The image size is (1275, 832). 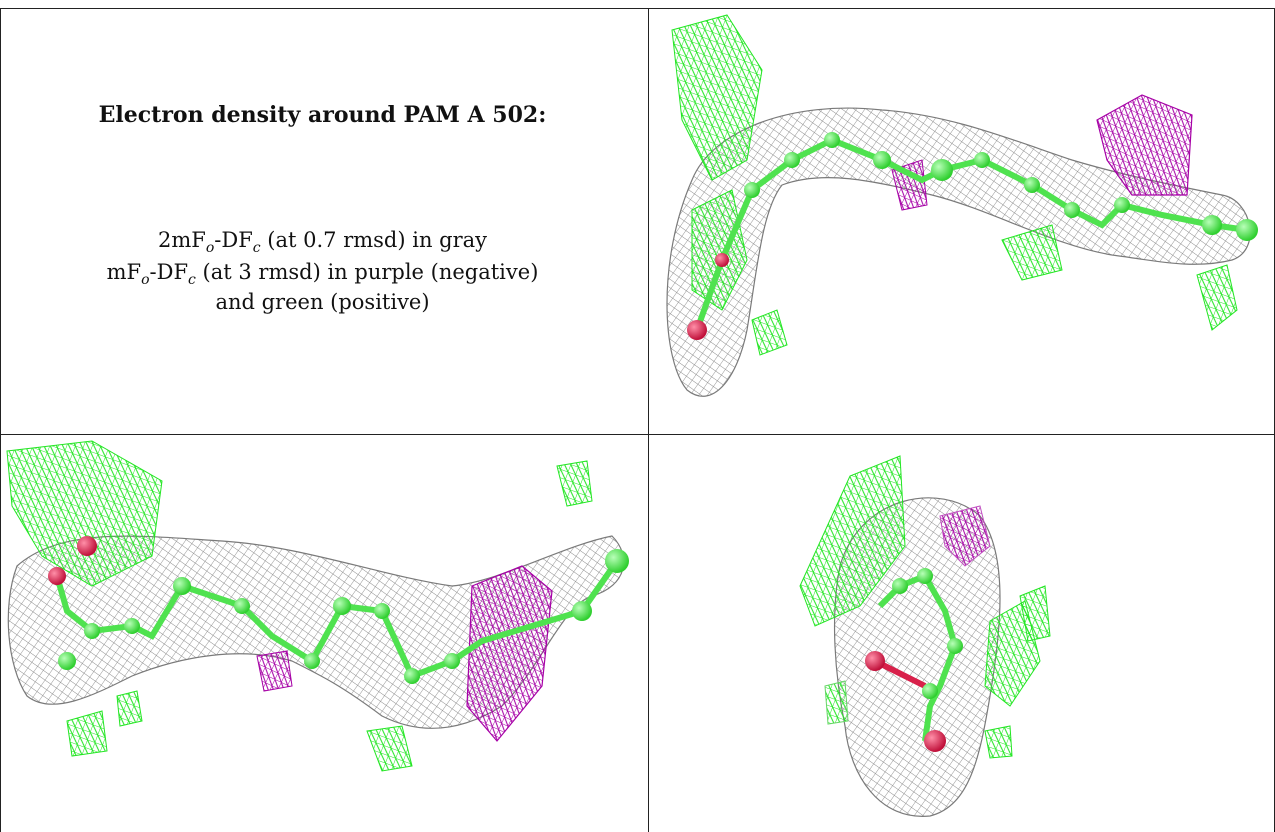 I want to click on table-border-middle, so click(x=648, y=420).